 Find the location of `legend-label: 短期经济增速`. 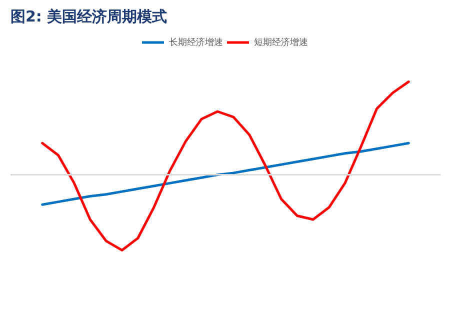

legend-label: 短期经济增速 is located at coordinates (281, 42).